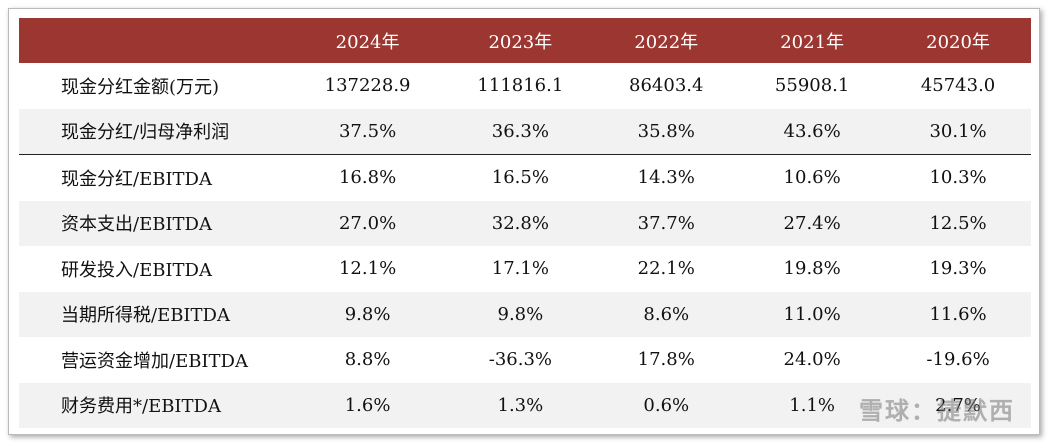  I want to click on table-cell: 10.6%, so click(812, 178).